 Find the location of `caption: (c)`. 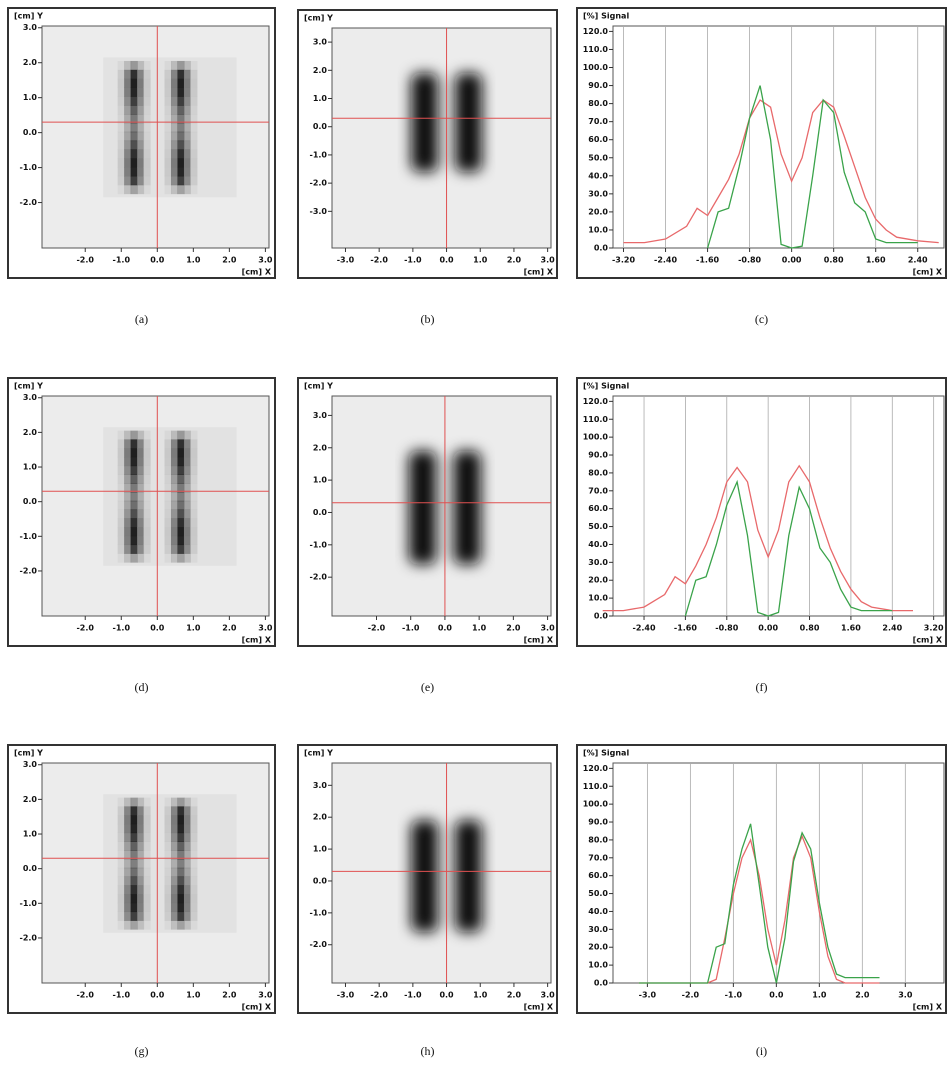

caption: (c) is located at coordinates (761, 319).